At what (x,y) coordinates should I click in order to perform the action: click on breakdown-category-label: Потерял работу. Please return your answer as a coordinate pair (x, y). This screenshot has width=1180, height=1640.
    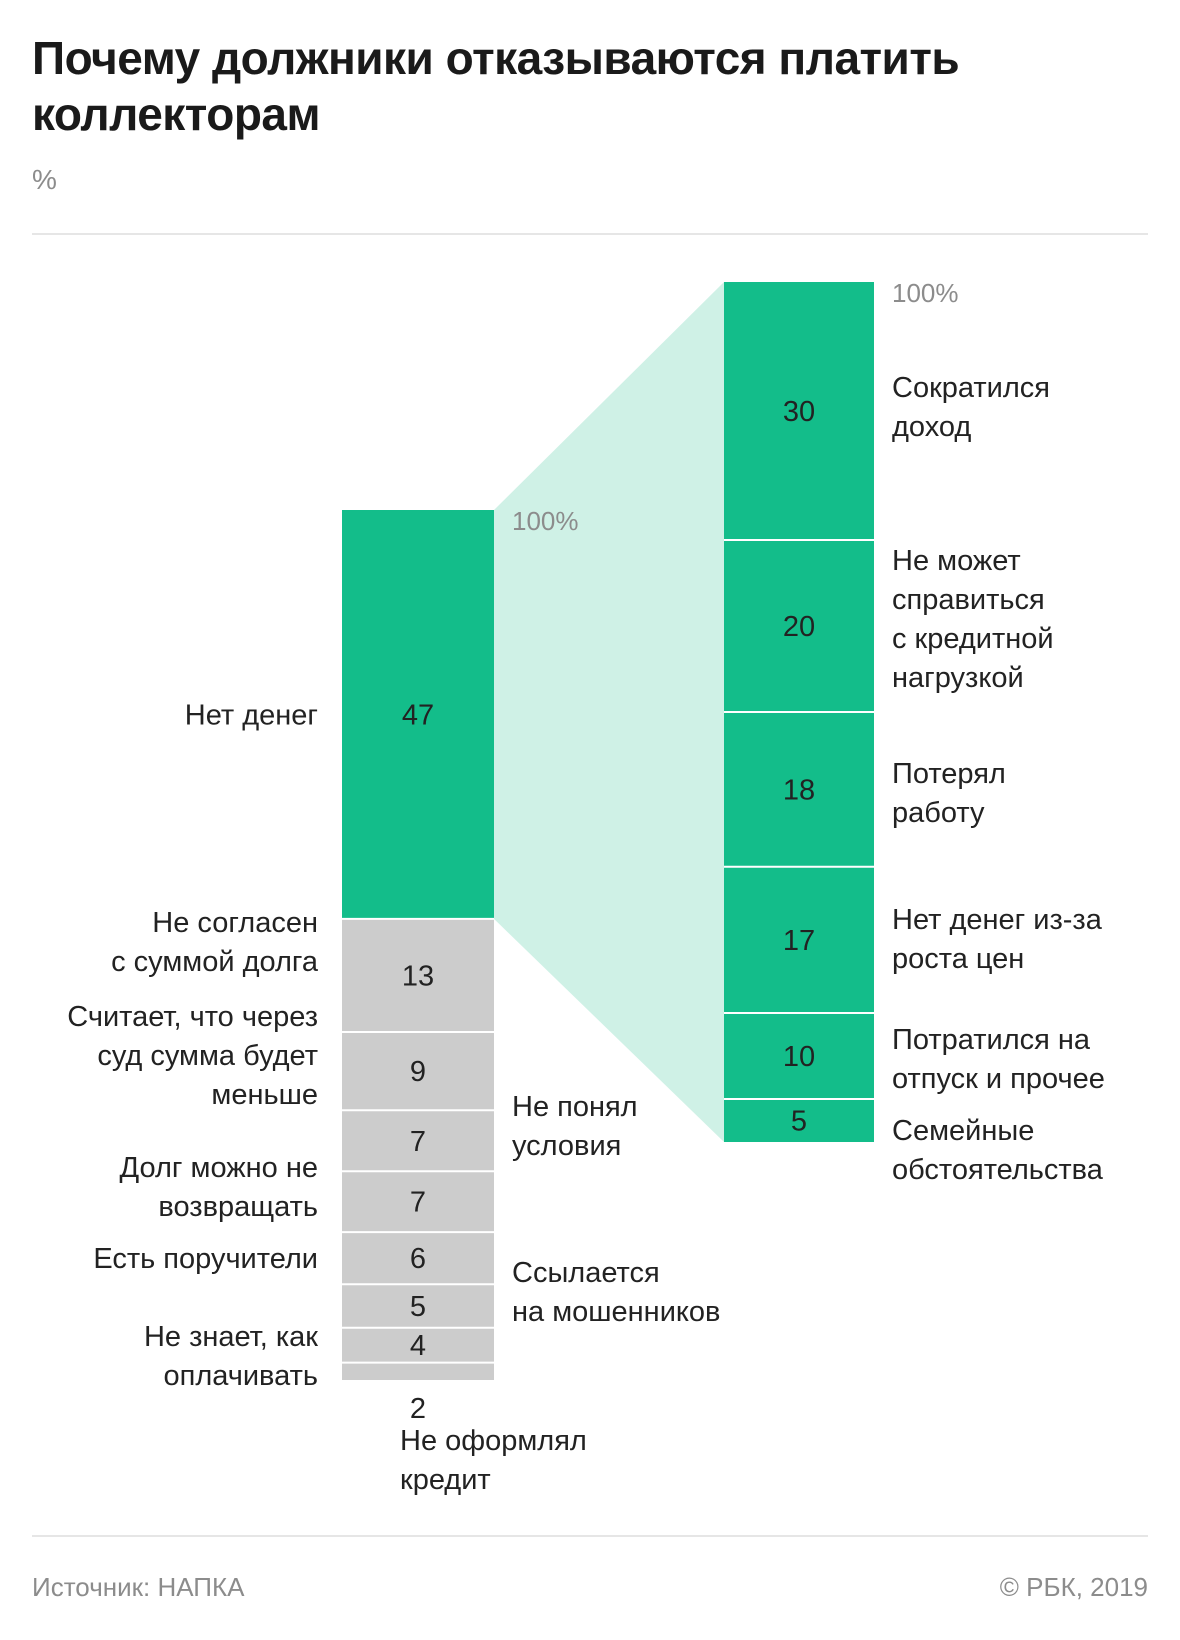
    Looking at the image, I should click on (949, 793).